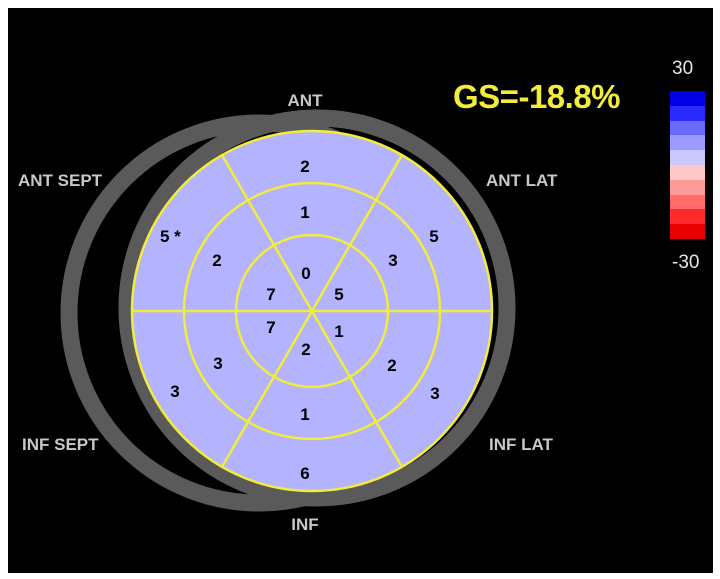 This screenshot has width=720, height=579. Describe the element at coordinates (434, 393) in the screenshot. I see `segment-value-basal-inferolateral: 3` at that location.